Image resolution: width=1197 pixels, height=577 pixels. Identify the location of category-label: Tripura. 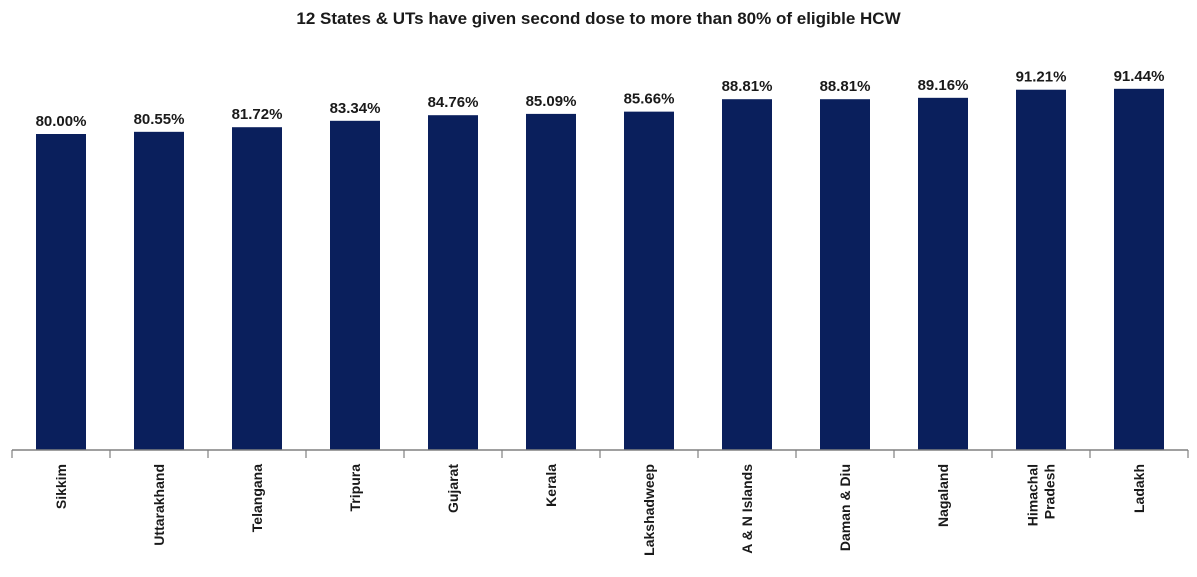
(355, 488).